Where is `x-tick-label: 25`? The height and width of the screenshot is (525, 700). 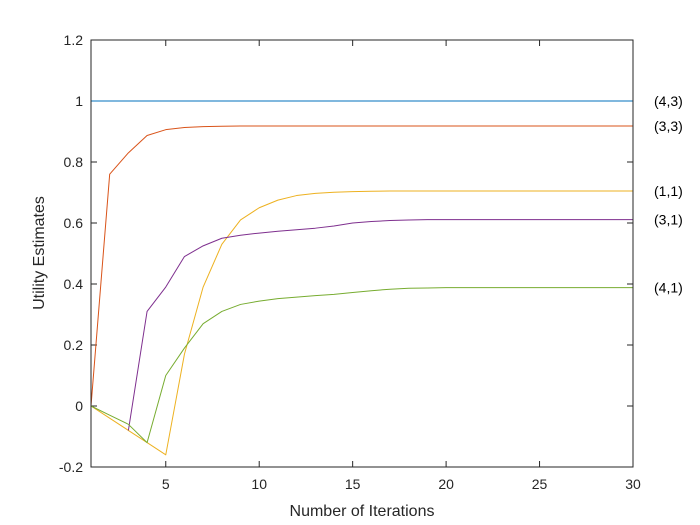 x-tick-label: 25 is located at coordinates (540, 484).